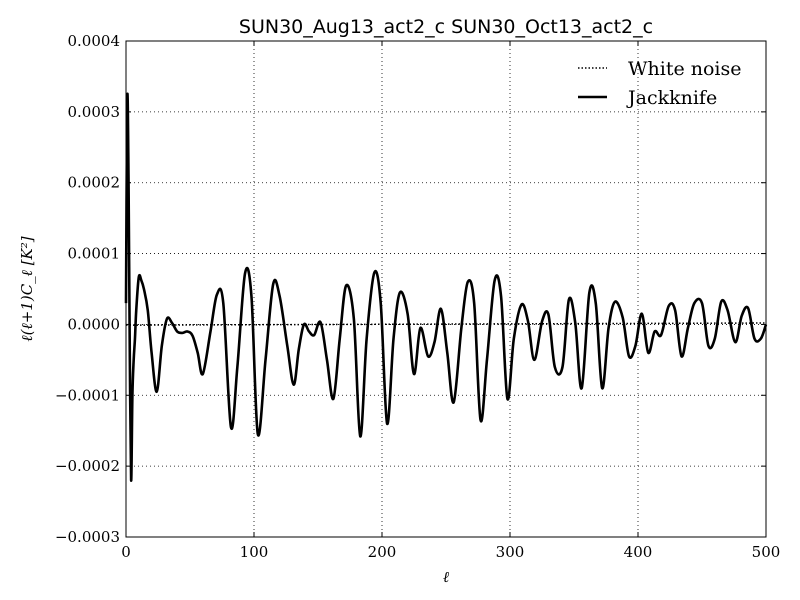 The width and height of the screenshot is (800, 600). Describe the element at coordinates (382, 552) in the screenshot. I see `x-tick-label: 200` at that location.